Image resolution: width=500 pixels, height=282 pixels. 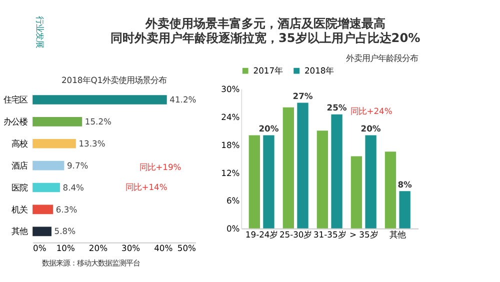 I want to click on text: 行业发展, so click(x=40, y=32).